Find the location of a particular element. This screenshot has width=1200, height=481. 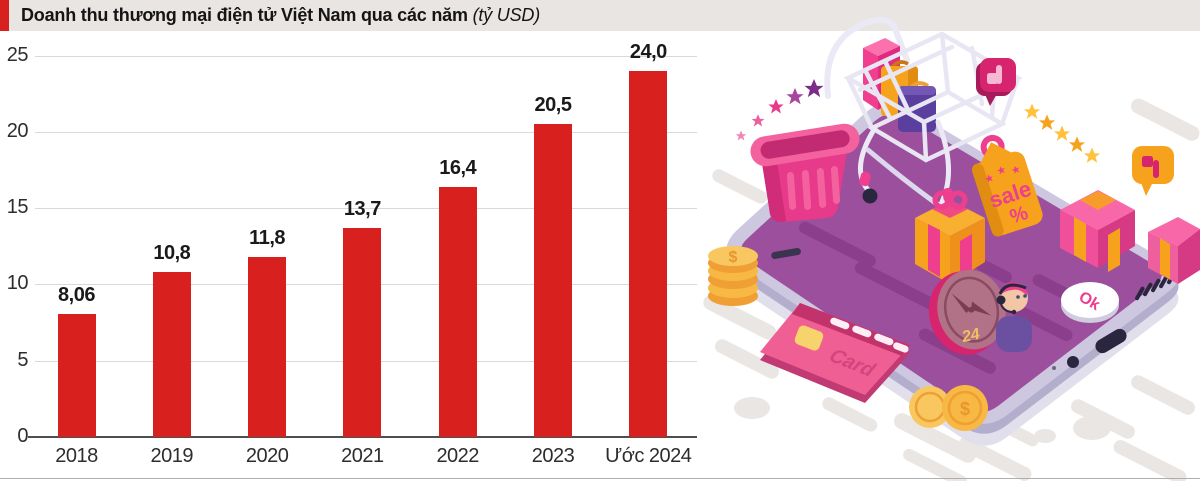

y-axis-label: 5 is located at coordinates (22, 359).